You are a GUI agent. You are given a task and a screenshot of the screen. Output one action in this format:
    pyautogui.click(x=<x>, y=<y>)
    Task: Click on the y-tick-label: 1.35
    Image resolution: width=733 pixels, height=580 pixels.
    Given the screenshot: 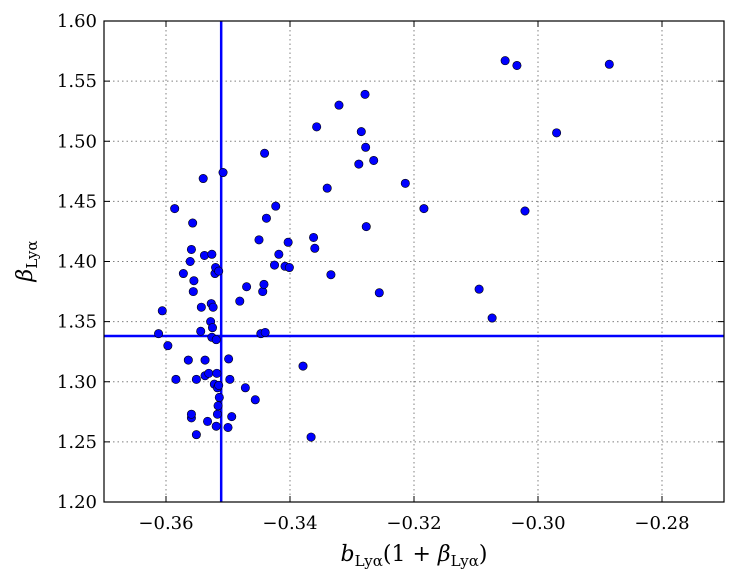 What is the action you would take?
    pyautogui.click(x=77, y=322)
    